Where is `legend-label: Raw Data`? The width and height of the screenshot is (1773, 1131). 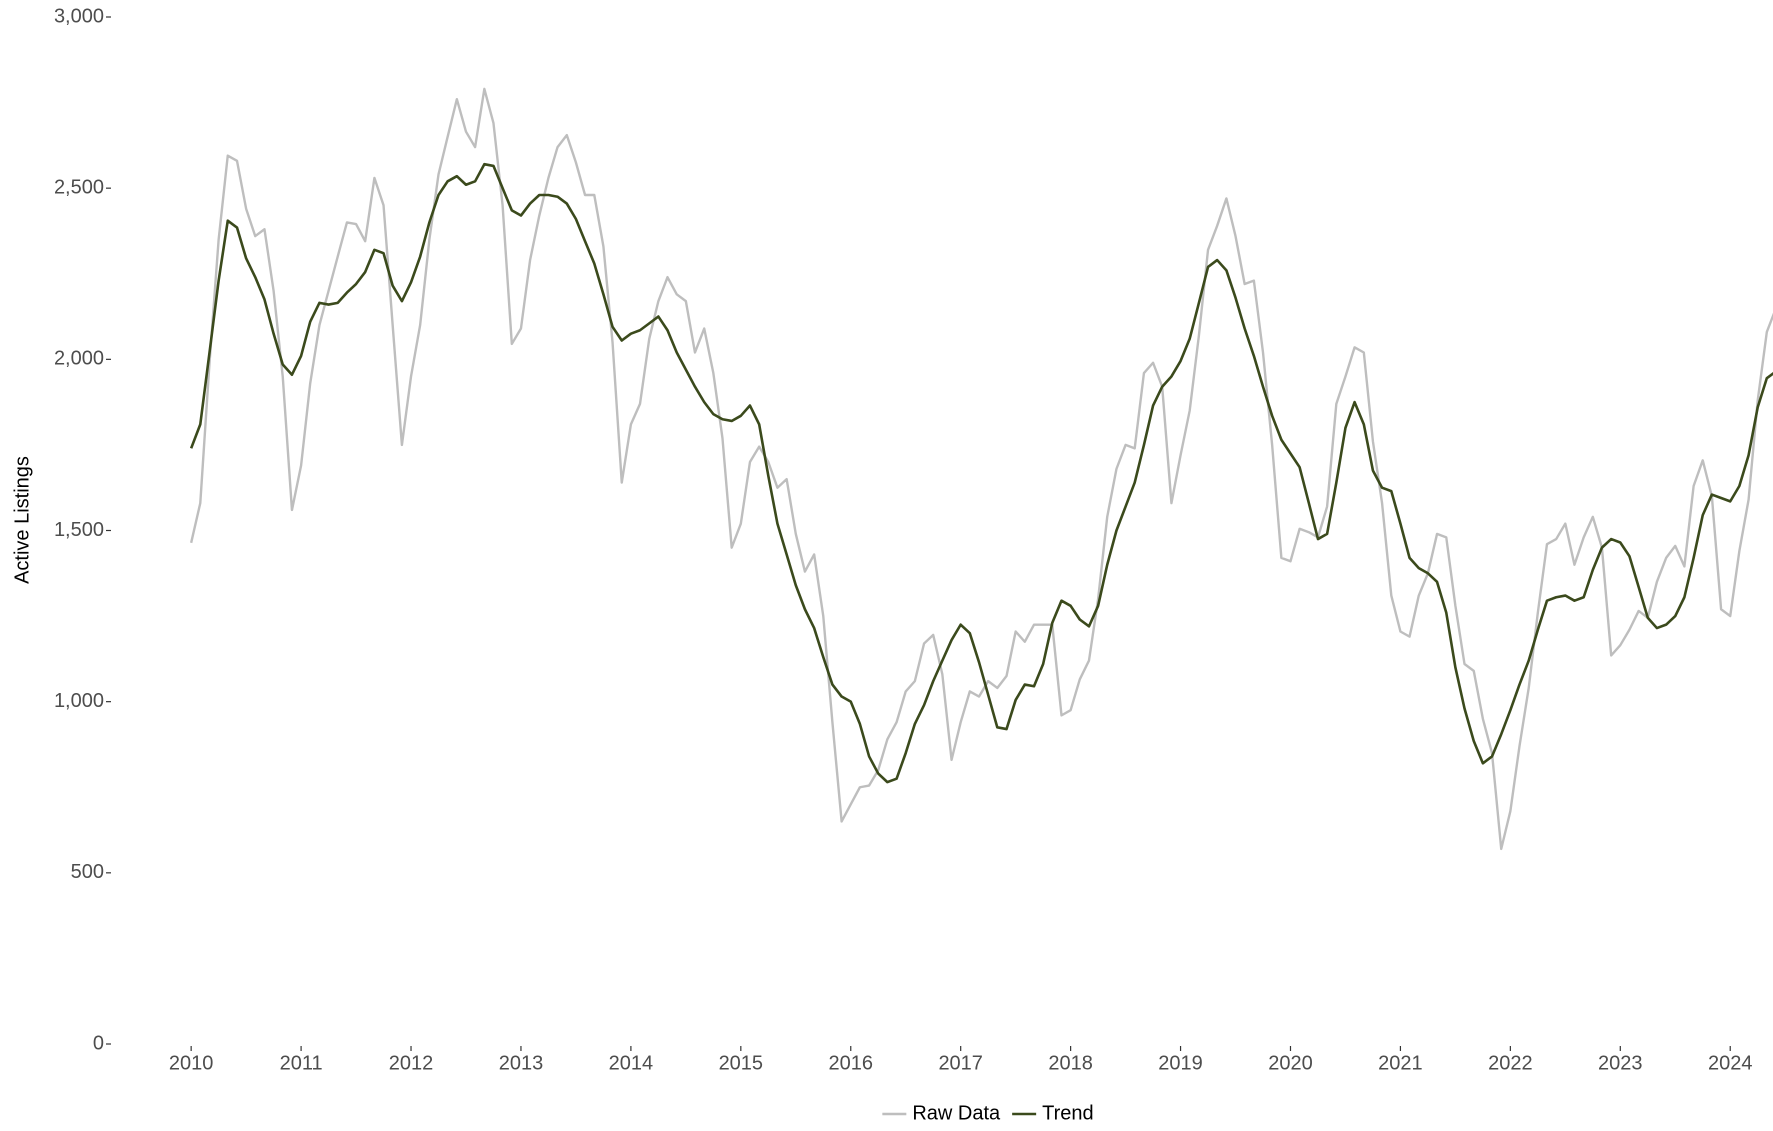 legend-label: Raw Data is located at coordinates (956, 1113).